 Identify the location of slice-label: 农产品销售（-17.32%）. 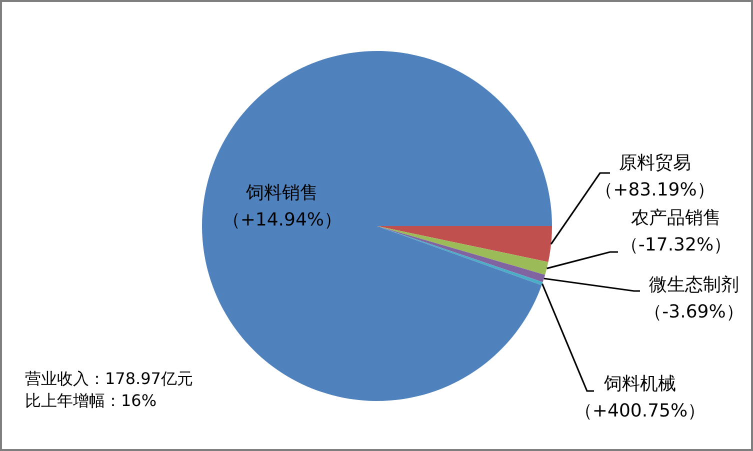
(676, 231).